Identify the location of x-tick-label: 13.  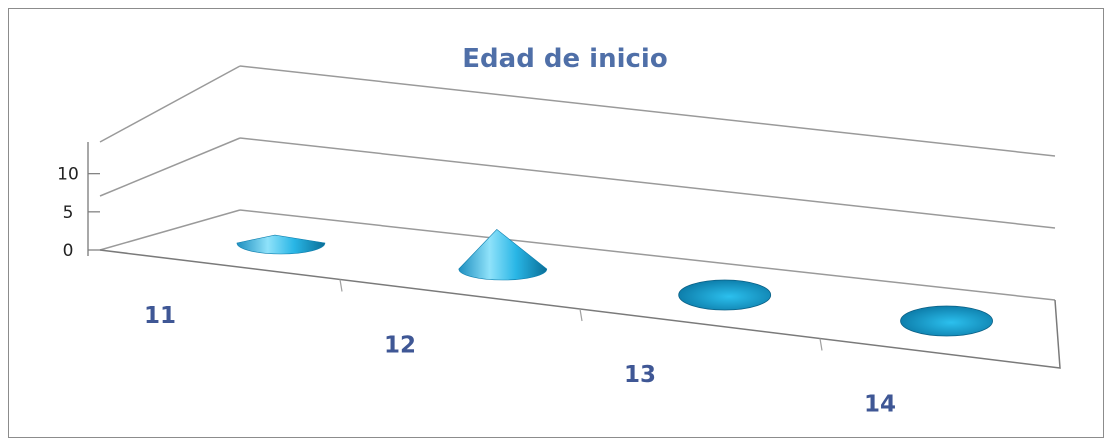
(640, 375).